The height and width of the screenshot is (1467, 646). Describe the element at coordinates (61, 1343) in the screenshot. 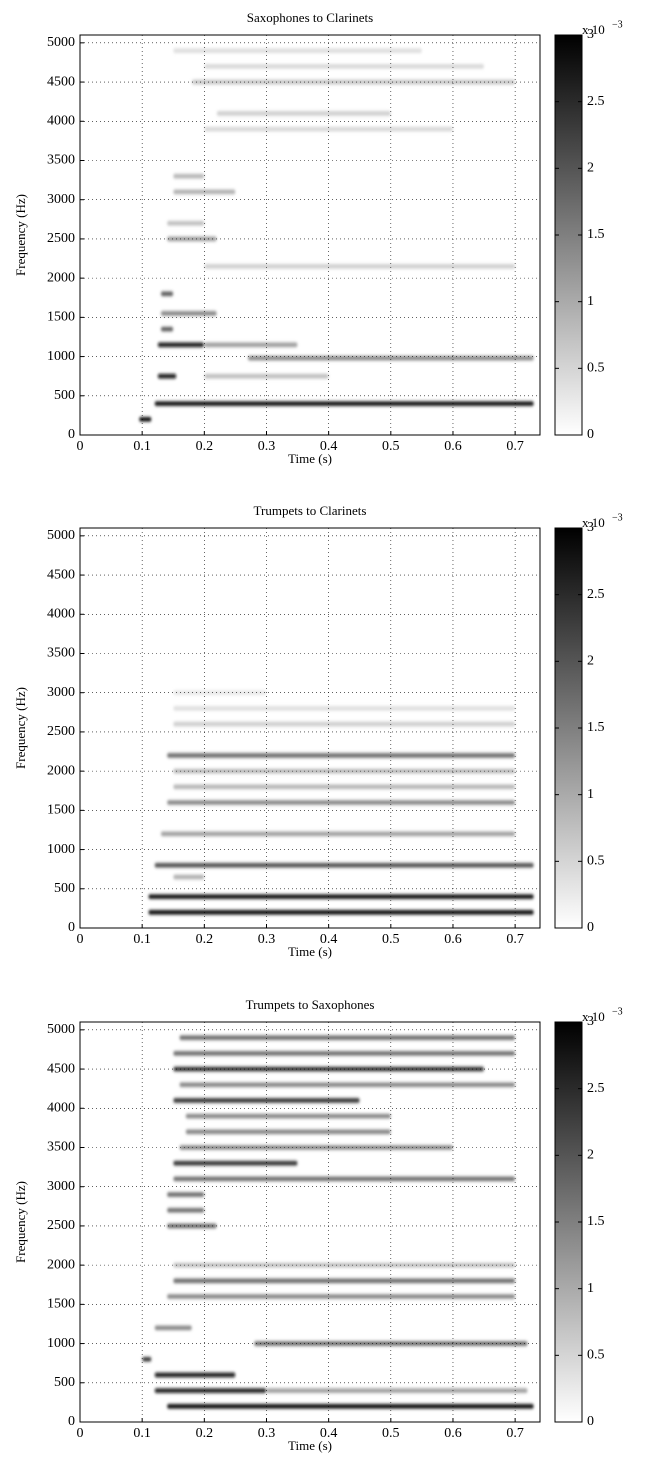

I see `y-tick-label: 1000` at that location.